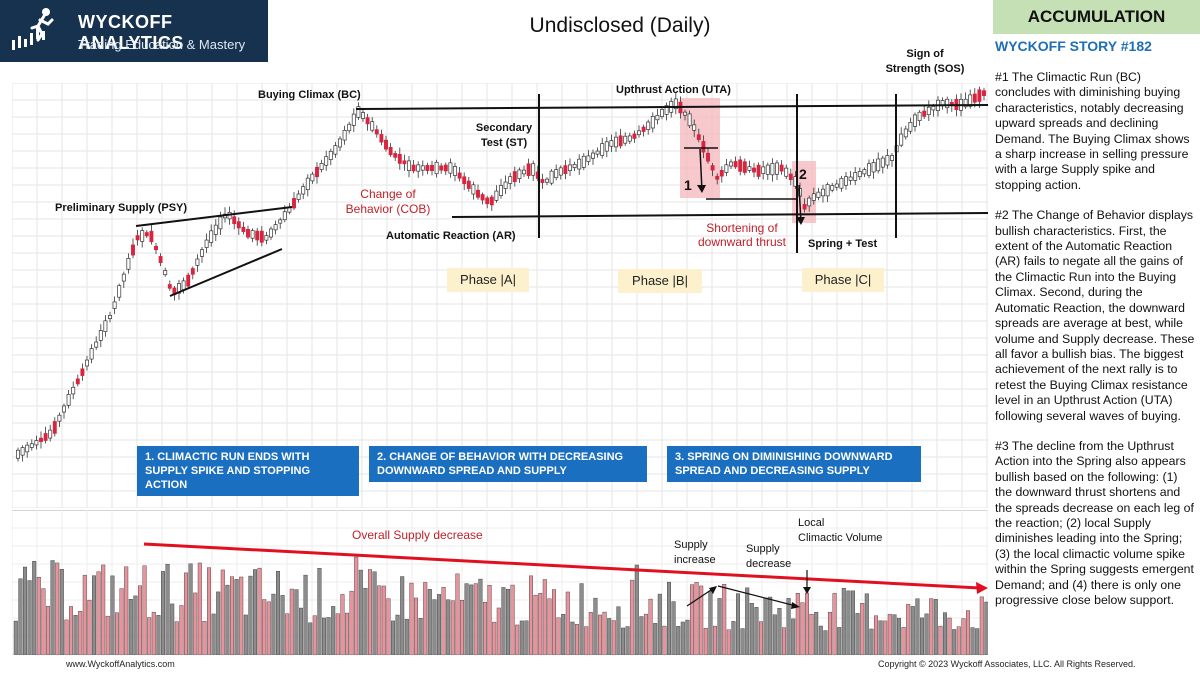 The height and width of the screenshot is (675, 1200). What do you see at coordinates (501, 606) in the screenshot?
I see `volume-bars` at bounding box center [501, 606].